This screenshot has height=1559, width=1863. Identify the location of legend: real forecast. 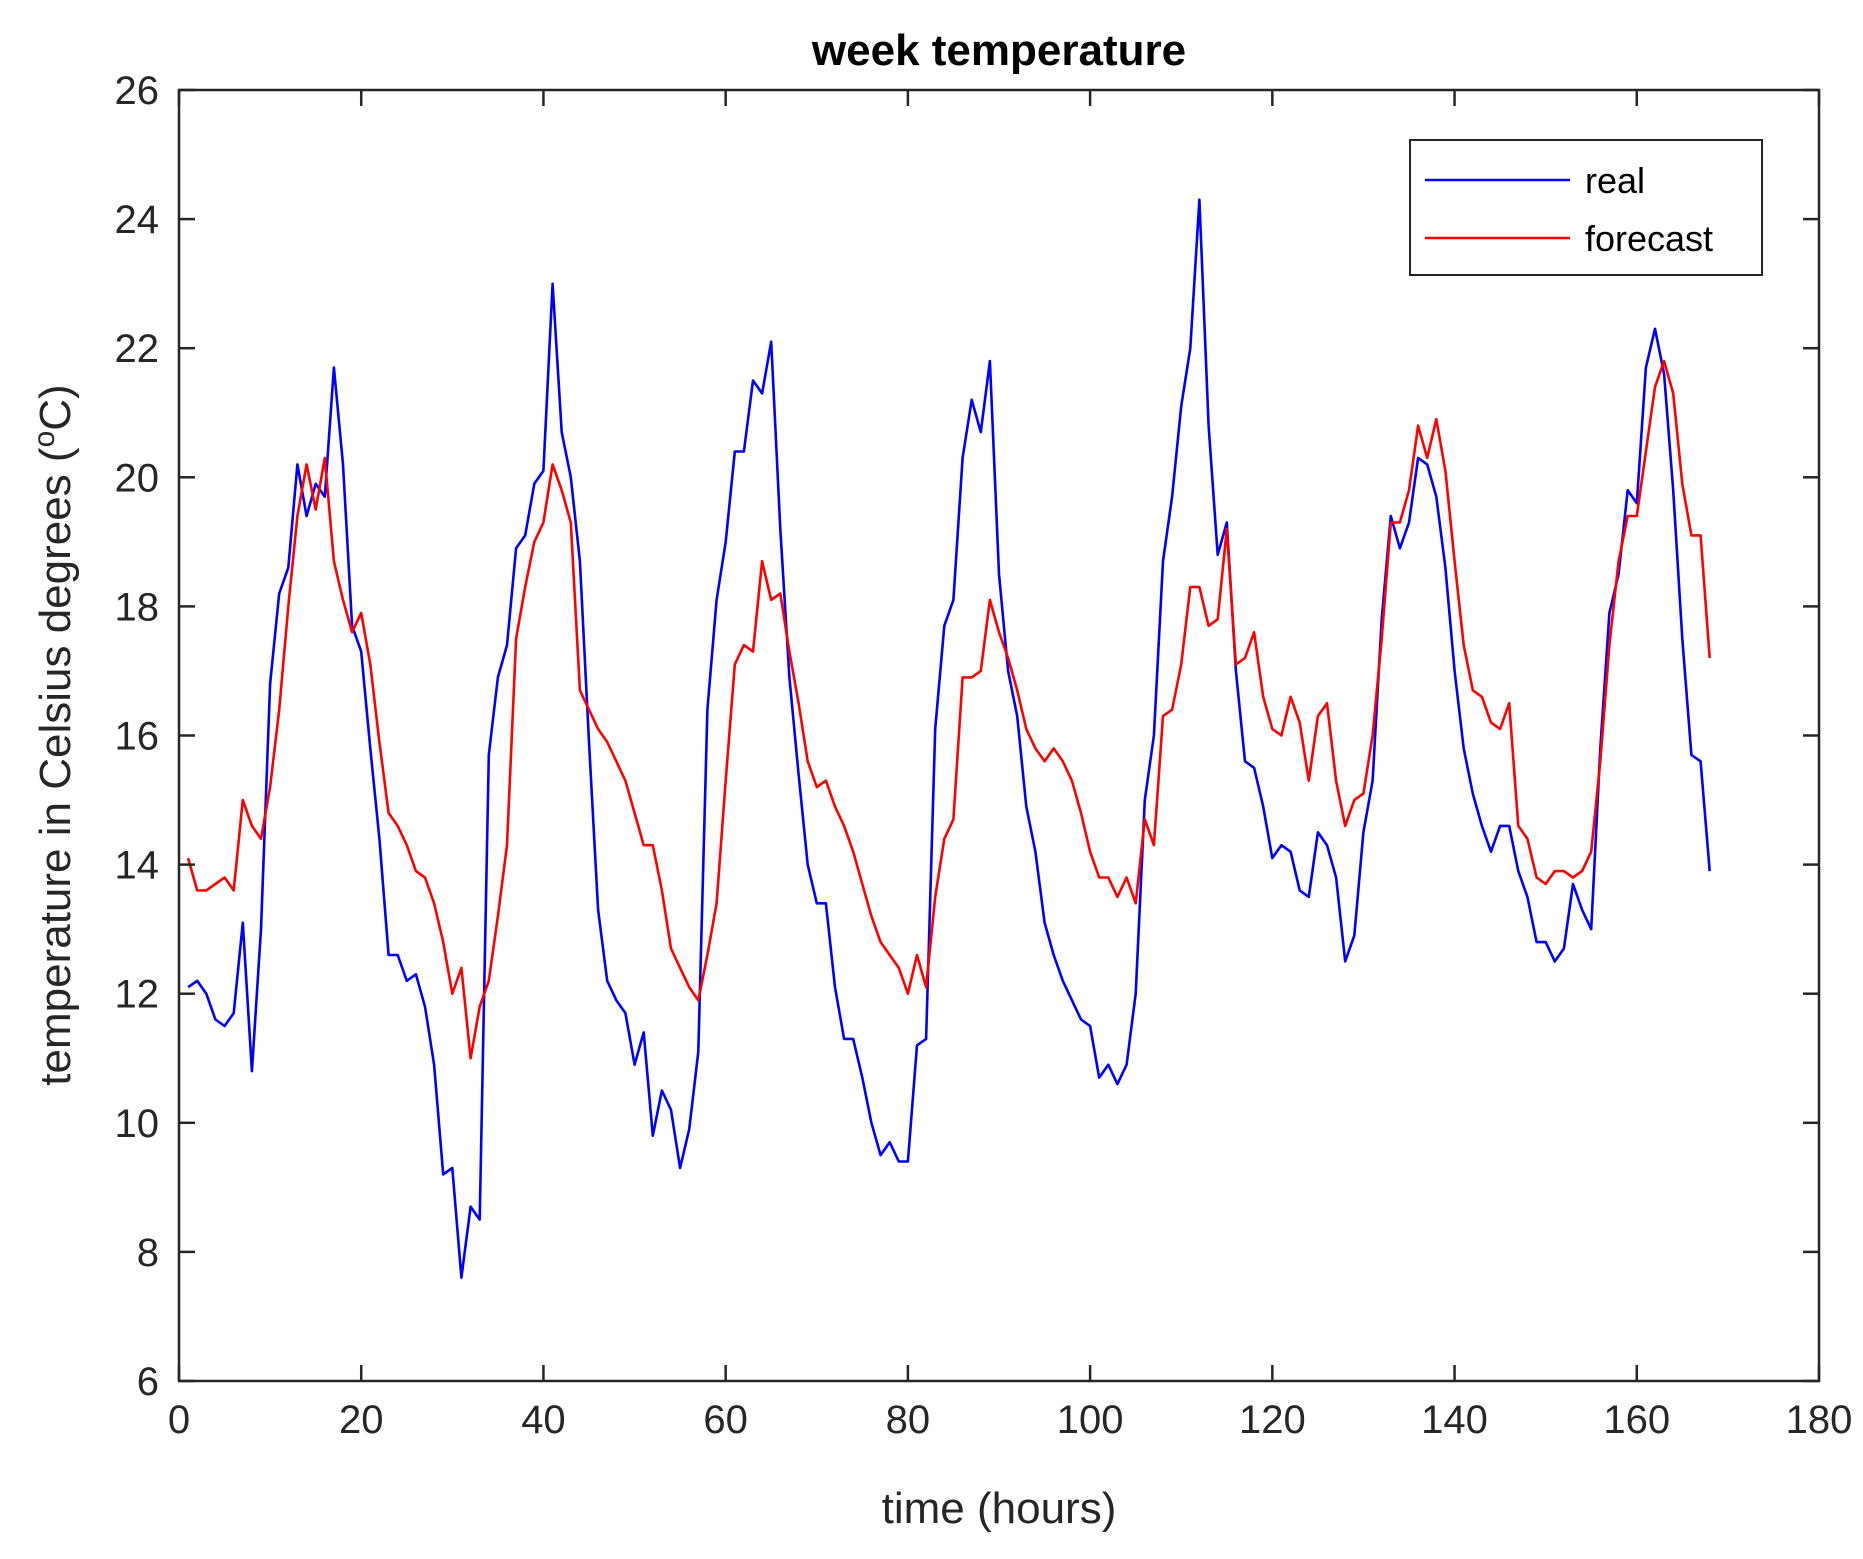
(1586, 207).